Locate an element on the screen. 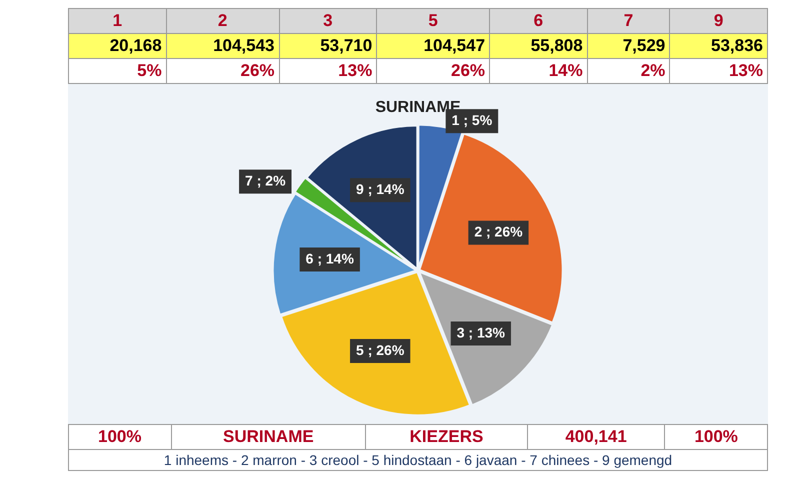 The image size is (800, 500). text: 9 is located at coordinates (719, 21).